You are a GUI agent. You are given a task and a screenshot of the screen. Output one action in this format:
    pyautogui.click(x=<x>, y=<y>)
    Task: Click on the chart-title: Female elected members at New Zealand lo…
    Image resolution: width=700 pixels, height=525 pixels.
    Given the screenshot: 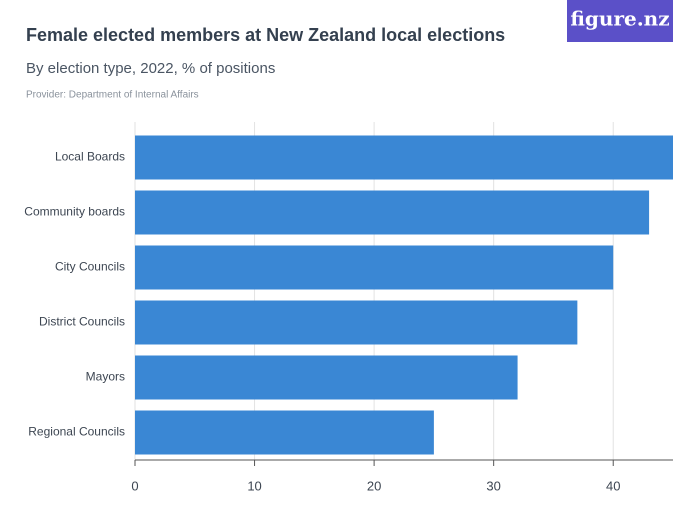 What is the action you would take?
    pyautogui.click(x=265, y=35)
    